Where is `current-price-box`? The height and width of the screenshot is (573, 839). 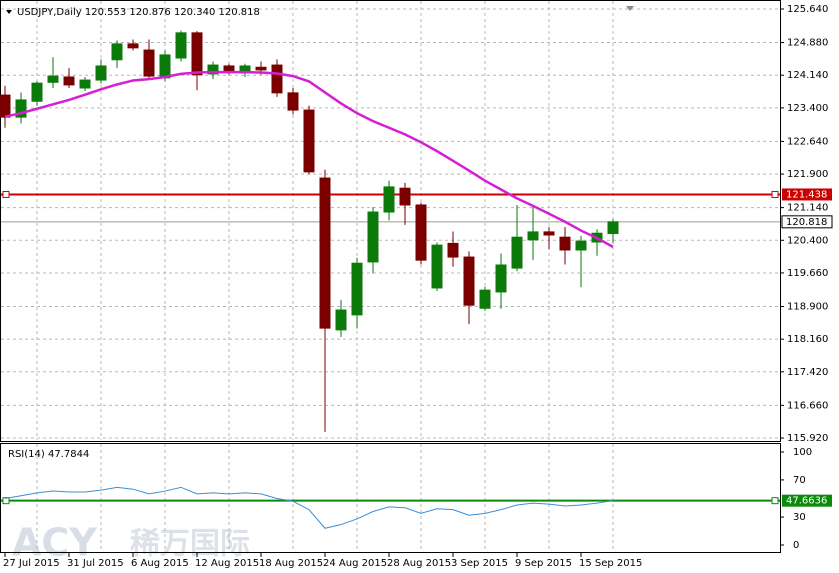 current-price-box is located at coordinates (807, 222).